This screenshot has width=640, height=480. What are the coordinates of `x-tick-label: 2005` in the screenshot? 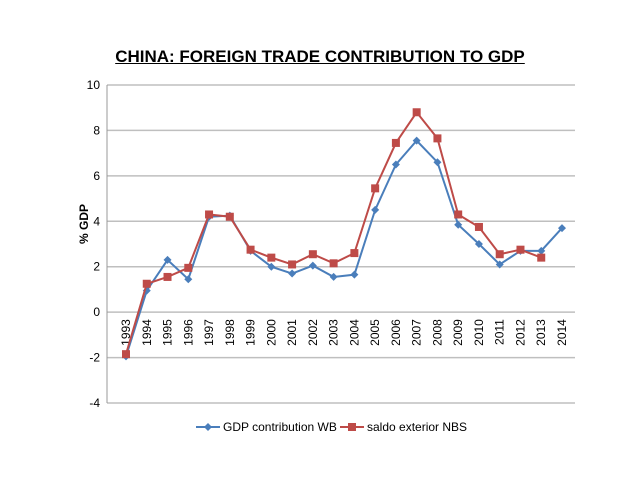 It's located at (375, 332).